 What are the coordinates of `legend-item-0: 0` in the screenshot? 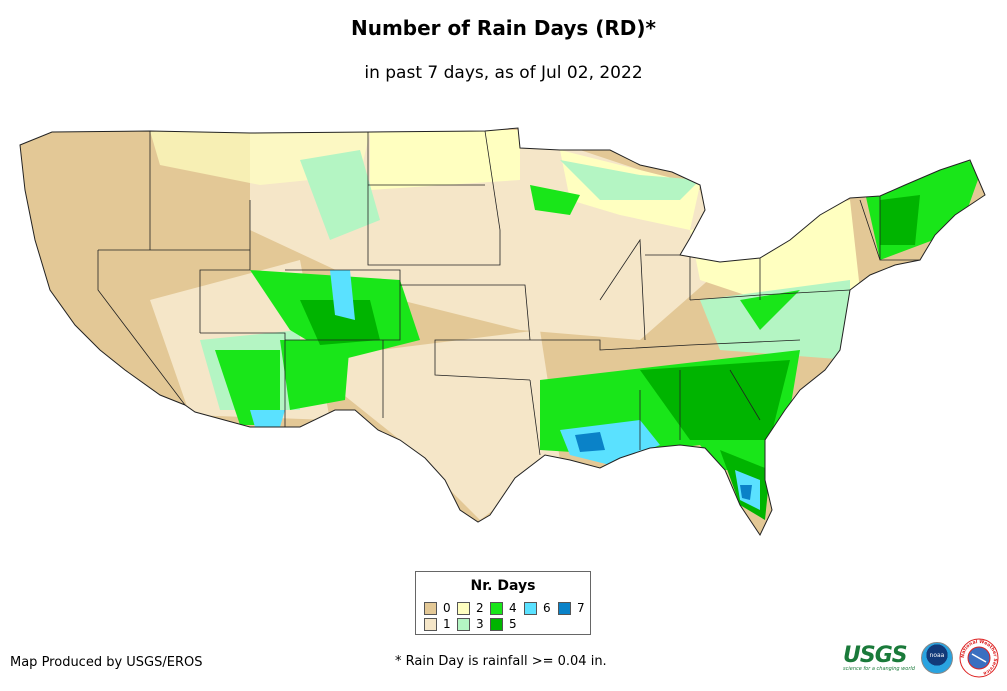 It's located at (437, 608).